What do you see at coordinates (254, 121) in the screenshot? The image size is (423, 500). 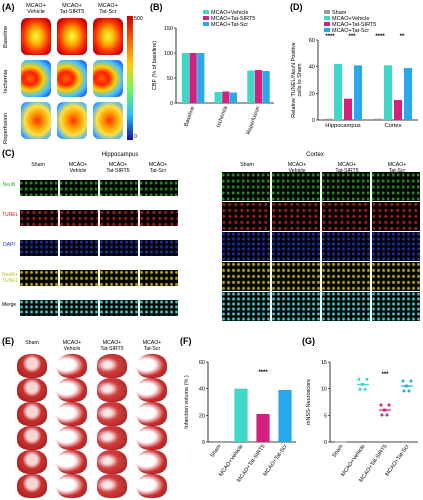 I see `x-tick-label: Reperfusion` at bounding box center [254, 121].